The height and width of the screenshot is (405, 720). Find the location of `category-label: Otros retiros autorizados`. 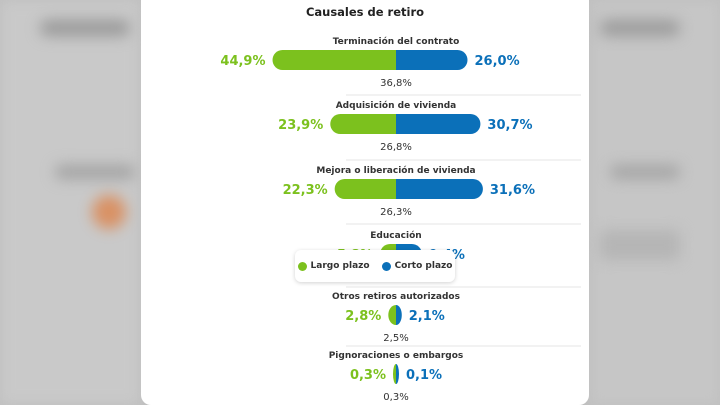

category-label: Otros retiros autorizados is located at coordinates (396, 297).